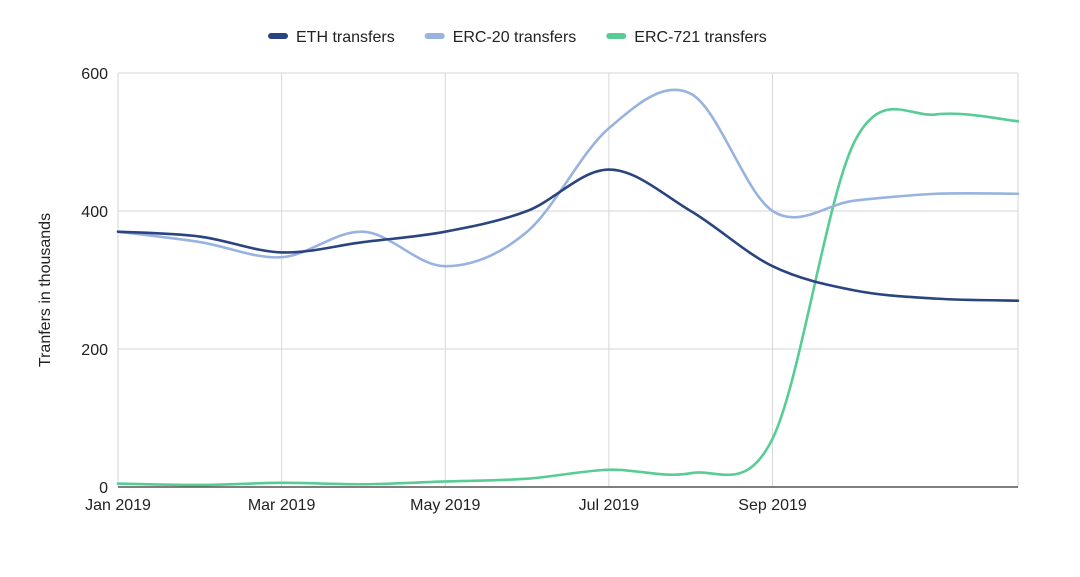 This screenshot has width=1080, height=577. I want to click on legend-item: ERC-20 transfers, so click(500, 37).